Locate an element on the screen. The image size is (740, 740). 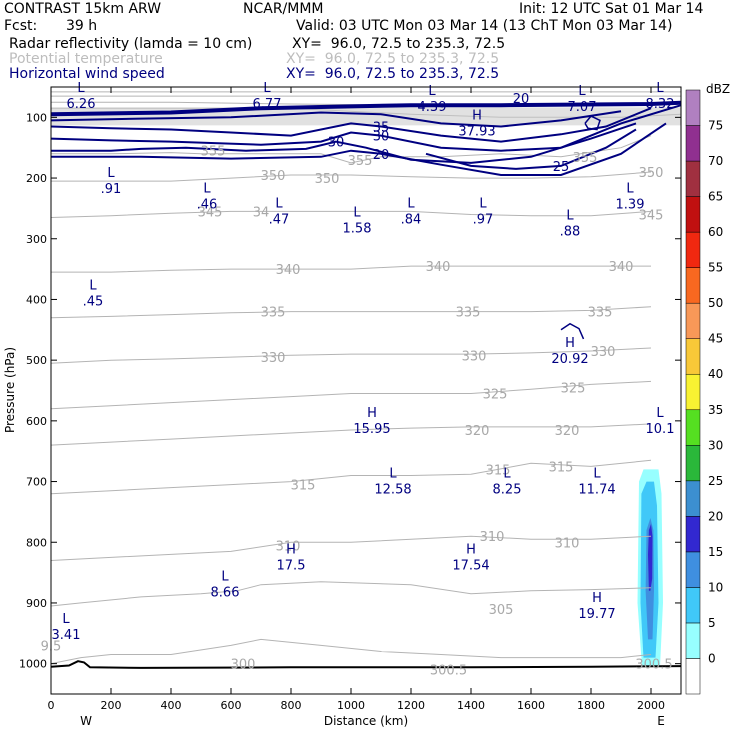
colorbar-label: 20 is located at coordinates (715, 516).